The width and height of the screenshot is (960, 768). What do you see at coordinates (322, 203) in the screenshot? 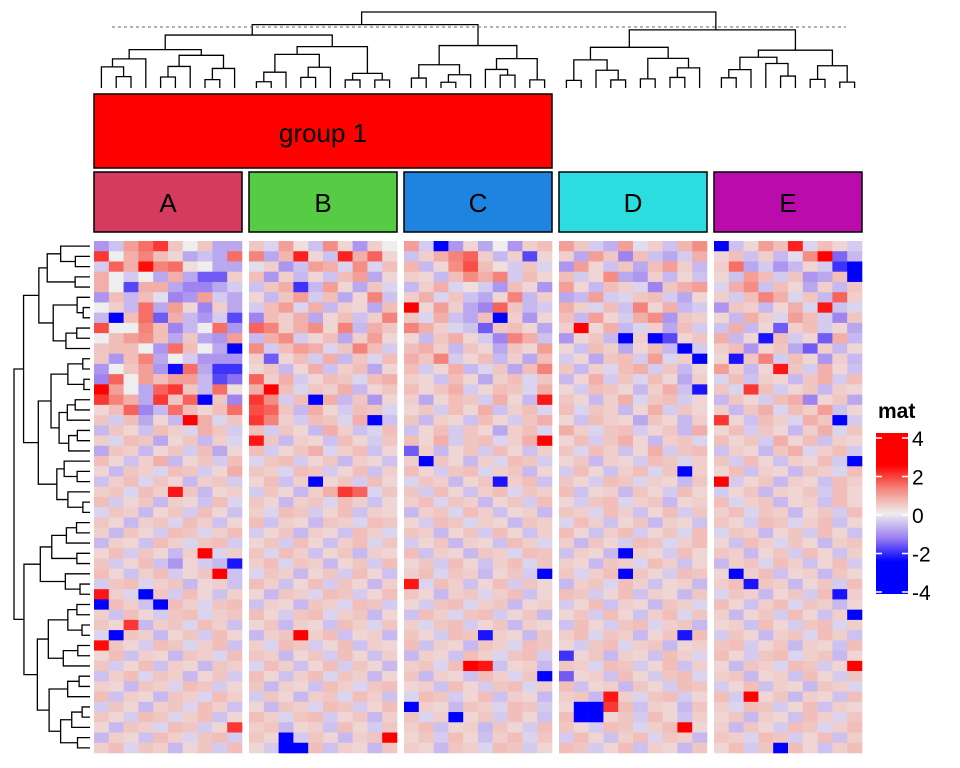
I see `slice-label: B` at bounding box center [322, 203].